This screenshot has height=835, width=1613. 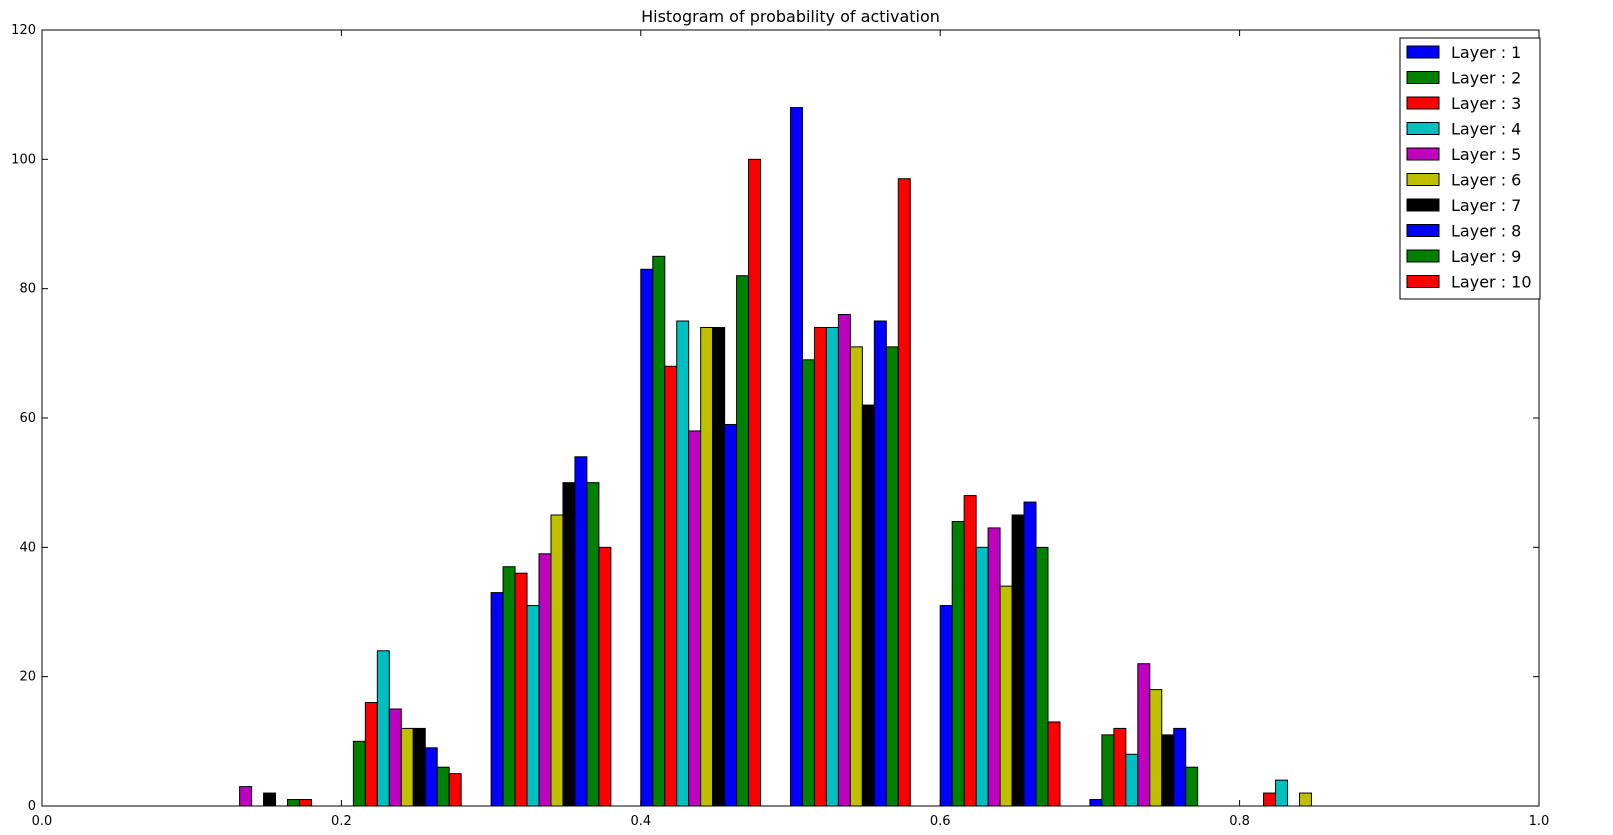 What do you see at coordinates (1486, 103) in the screenshot?
I see `legend-label-layer-3: Layer : 3` at bounding box center [1486, 103].